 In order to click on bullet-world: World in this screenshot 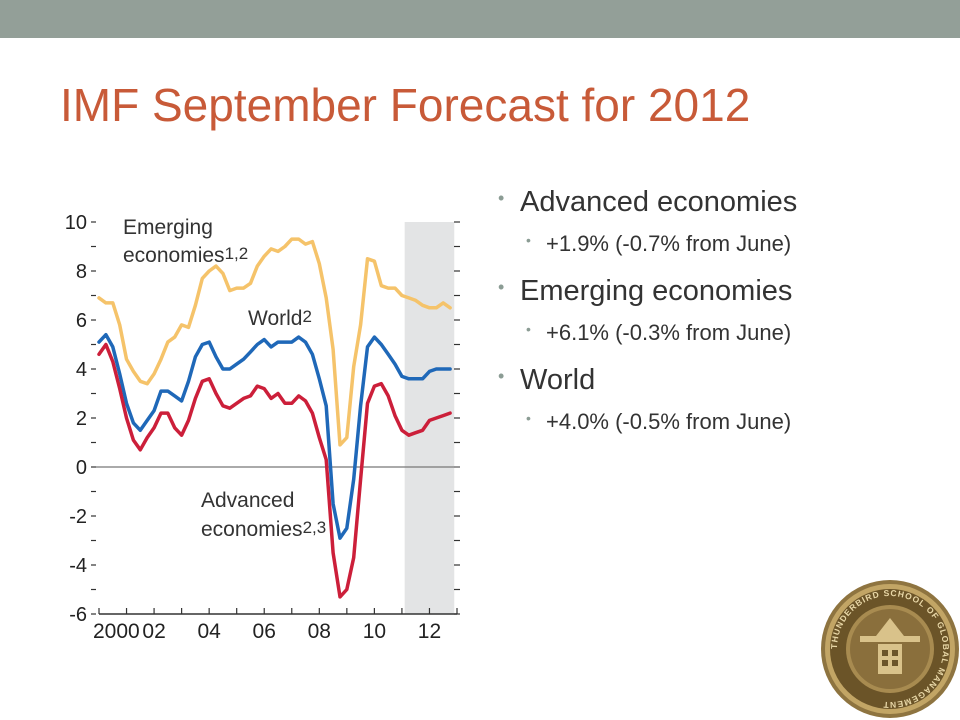, I will do `click(647, 380)`.